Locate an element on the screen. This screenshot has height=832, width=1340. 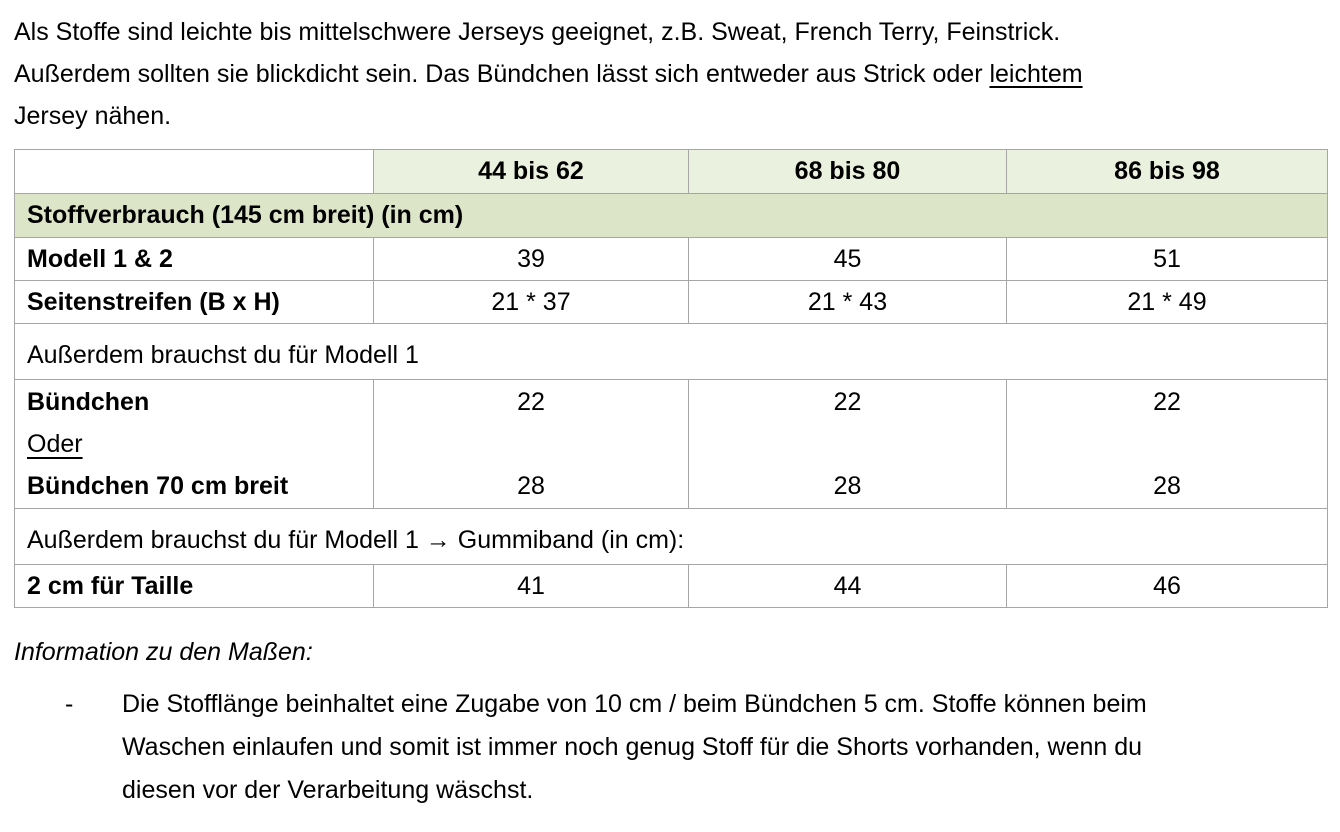
seitenstreifen-value-86-98: 21 * 49 is located at coordinates (1167, 302).